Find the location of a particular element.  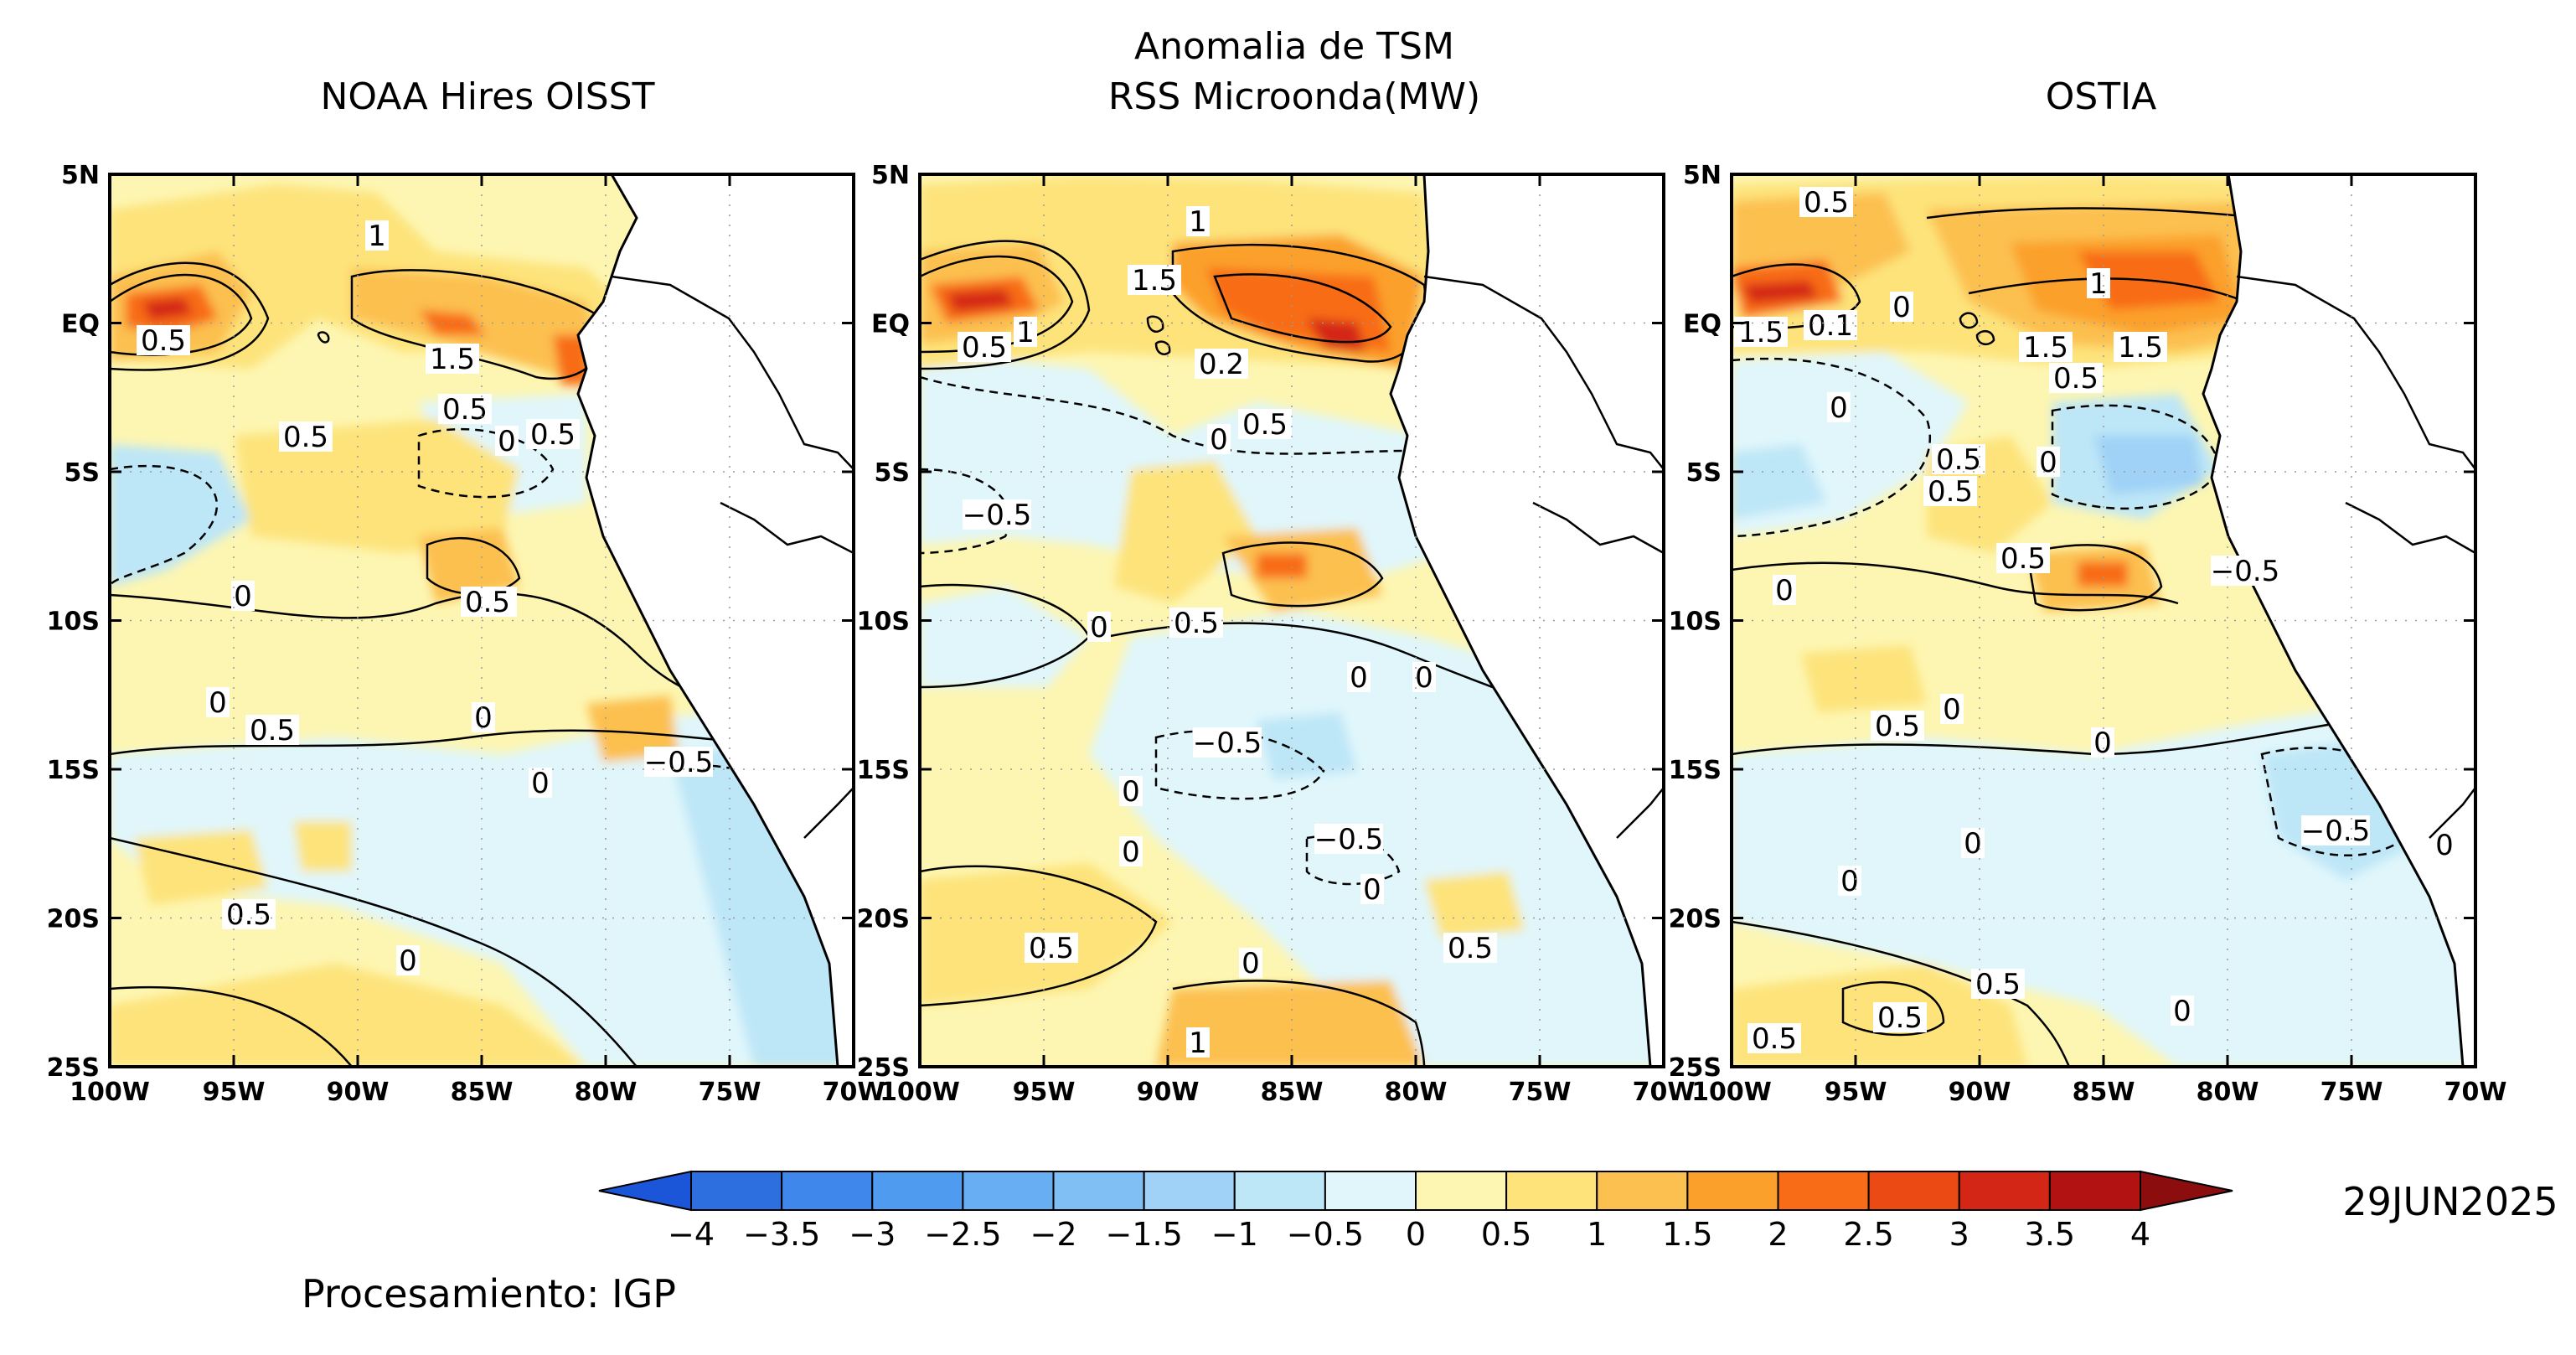

colorbar-label: 0 is located at coordinates (1416, 1234).